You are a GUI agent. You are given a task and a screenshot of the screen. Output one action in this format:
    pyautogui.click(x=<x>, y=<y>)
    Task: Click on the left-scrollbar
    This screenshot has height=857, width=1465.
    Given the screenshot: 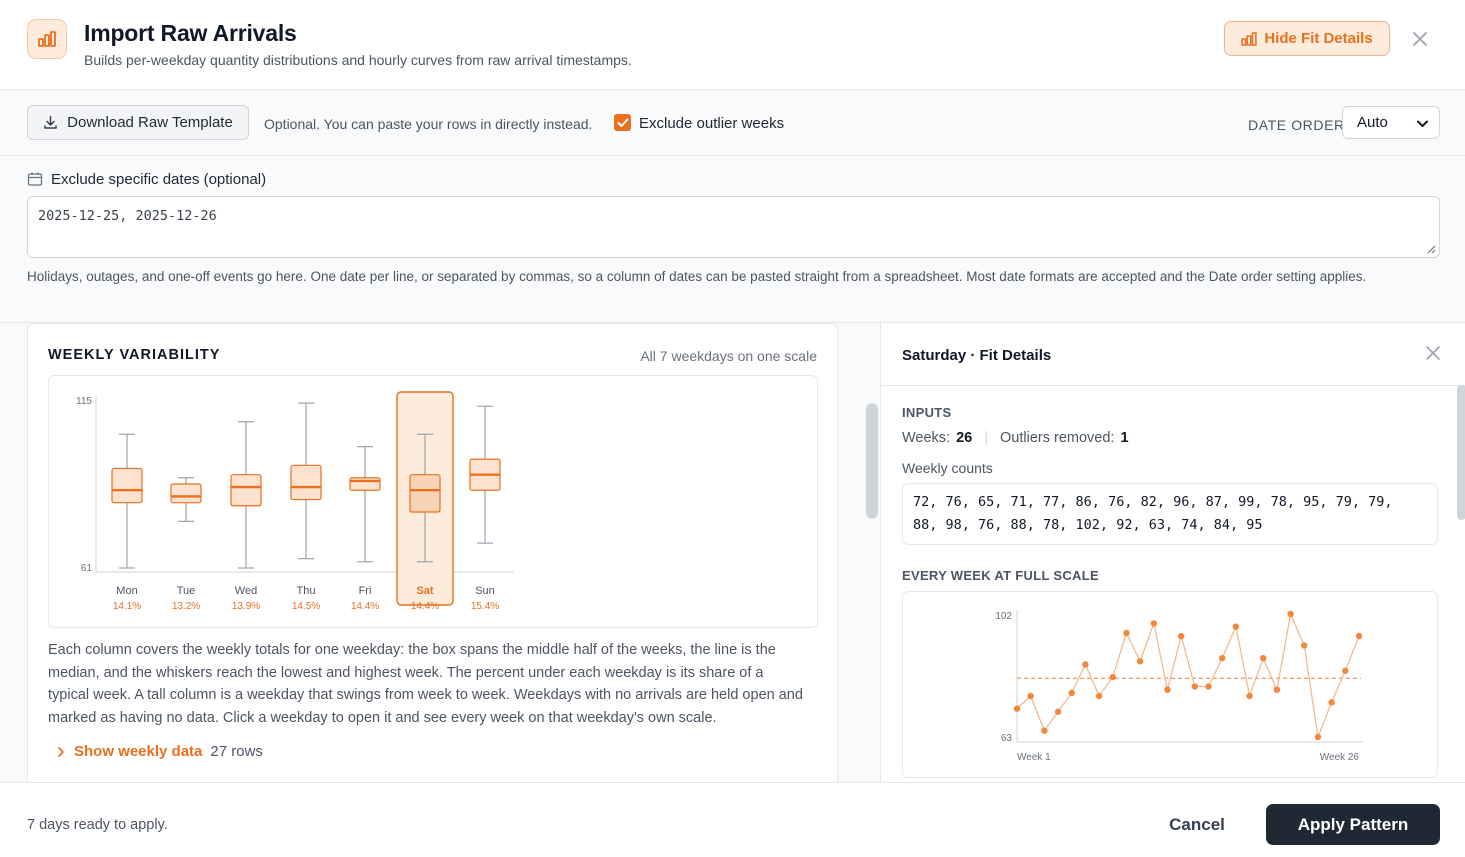 What is the action you would take?
    pyautogui.click(x=872, y=461)
    